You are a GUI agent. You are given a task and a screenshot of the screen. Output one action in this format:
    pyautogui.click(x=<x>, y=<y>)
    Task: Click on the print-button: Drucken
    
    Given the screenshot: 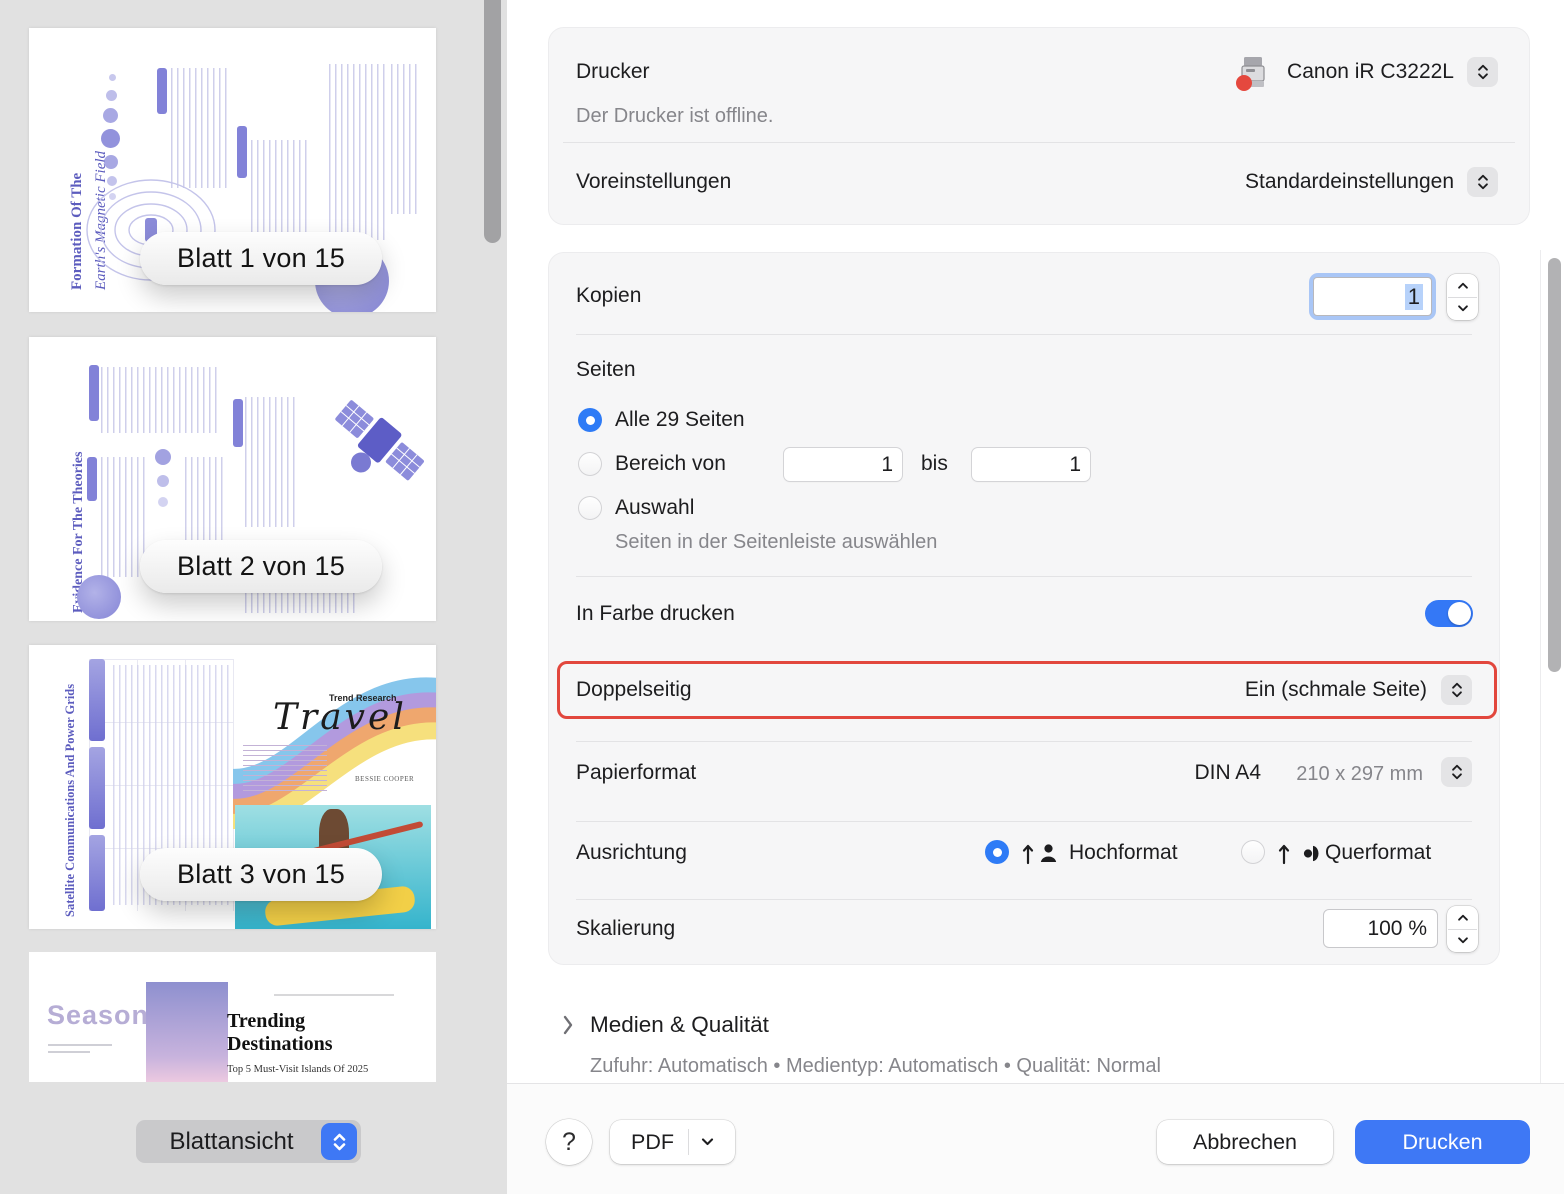 What is the action you would take?
    pyautogui.click(x=1442, y=1142)
    